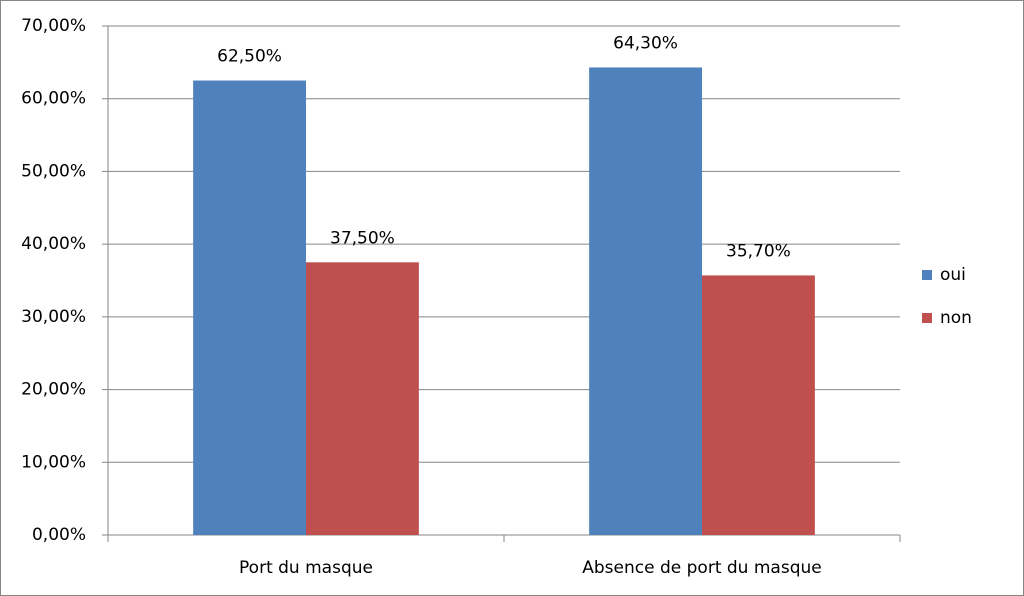  What do you see at coordinates (362, 238) in the screenshot?
I see `data-label: 37,50%` at bounding box center [362, 238].